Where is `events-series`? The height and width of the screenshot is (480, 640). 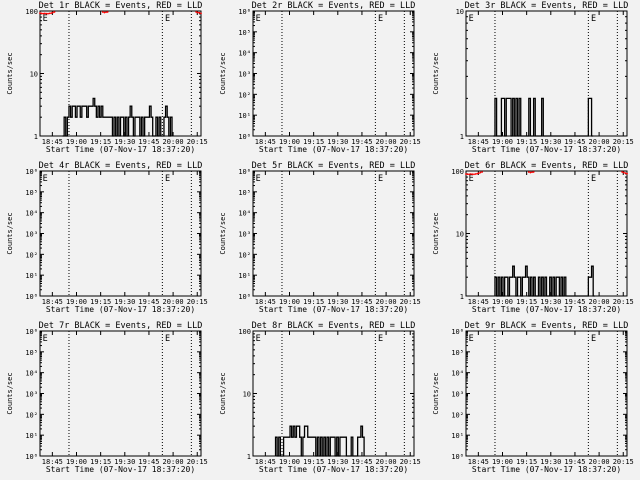 events-series is located at coordinates (319, 441).